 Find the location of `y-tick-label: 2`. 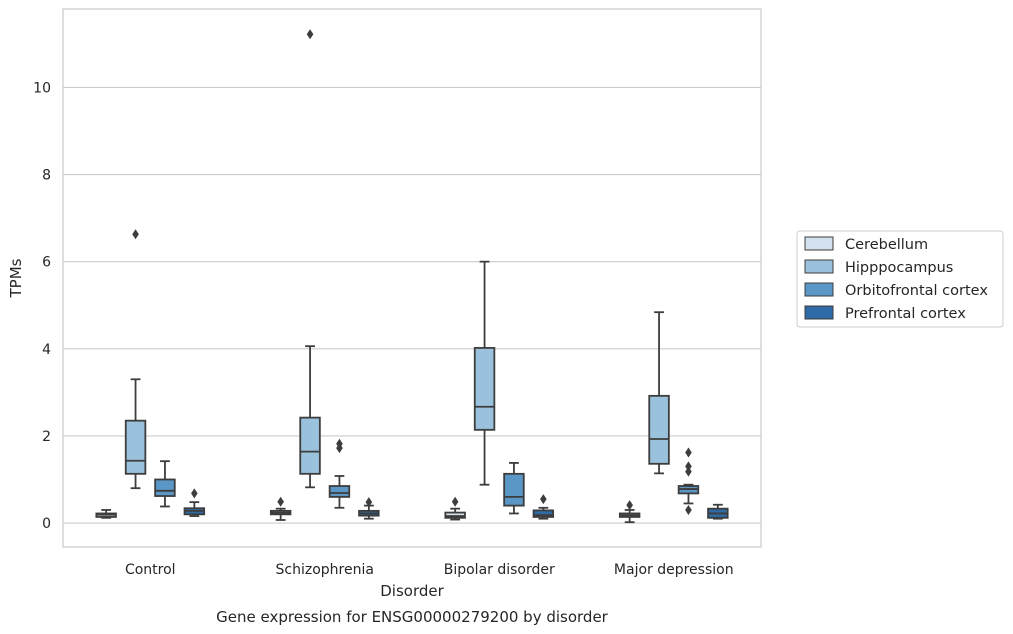

y-tick-label: 2 is located at coordinates (46, 437).